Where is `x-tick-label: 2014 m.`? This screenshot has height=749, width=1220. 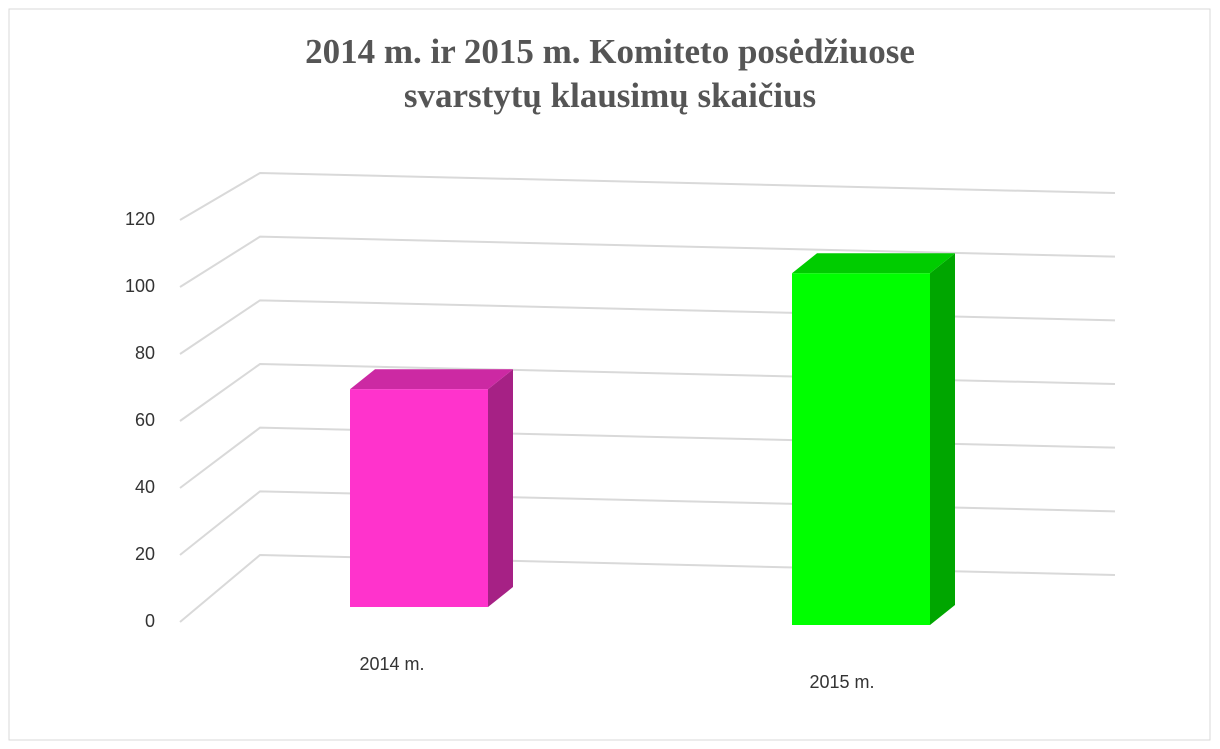
x-tick-label: 2014 m. is located at coordinates (391, 664).